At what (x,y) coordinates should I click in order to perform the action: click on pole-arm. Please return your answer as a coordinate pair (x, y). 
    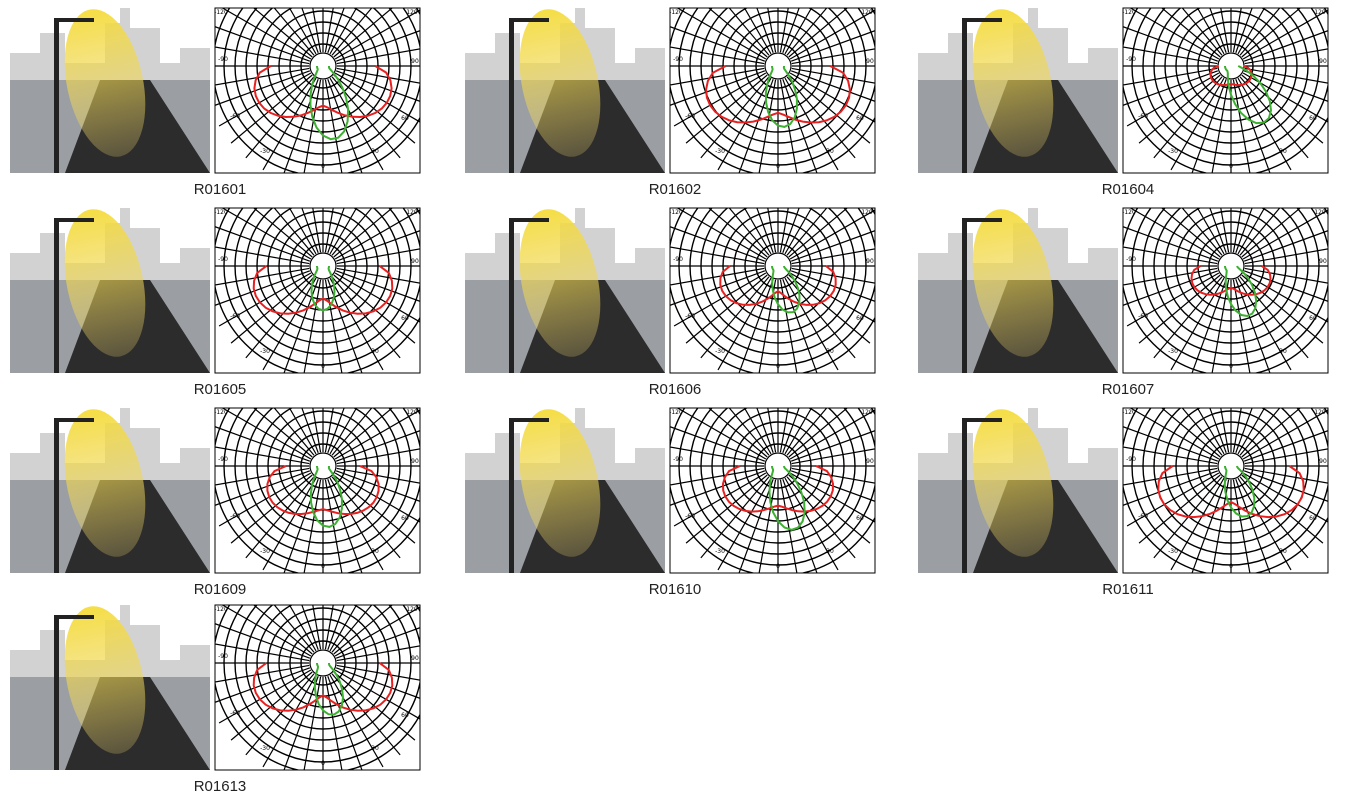
    Looking at the image, I should click on (529, 20).